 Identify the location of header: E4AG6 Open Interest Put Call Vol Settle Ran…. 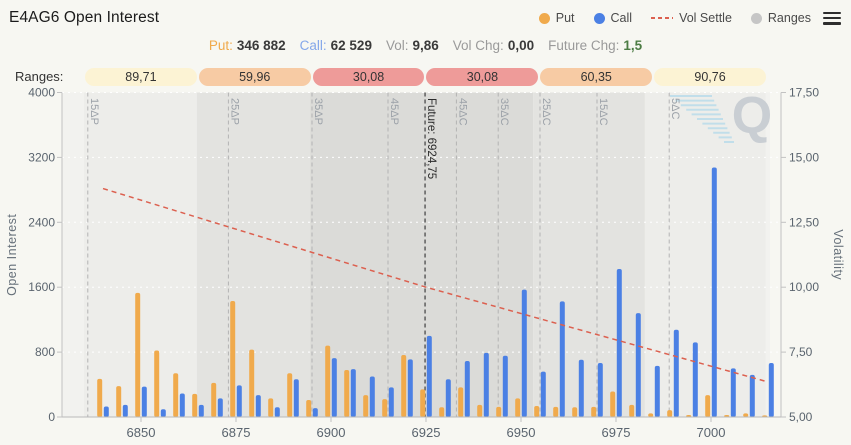
(425, 18).